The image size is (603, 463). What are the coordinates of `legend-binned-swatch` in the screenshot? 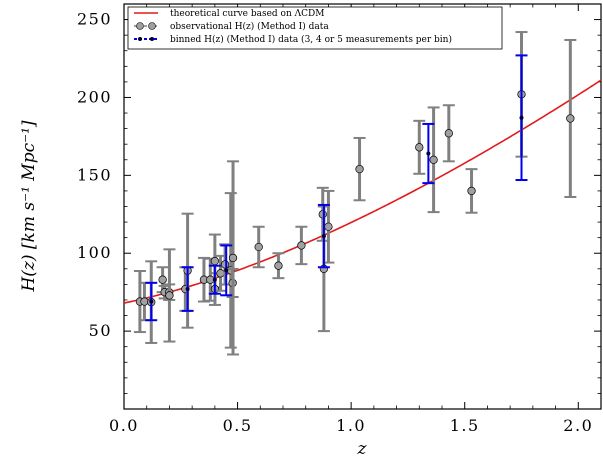 It's located at (146, 39).